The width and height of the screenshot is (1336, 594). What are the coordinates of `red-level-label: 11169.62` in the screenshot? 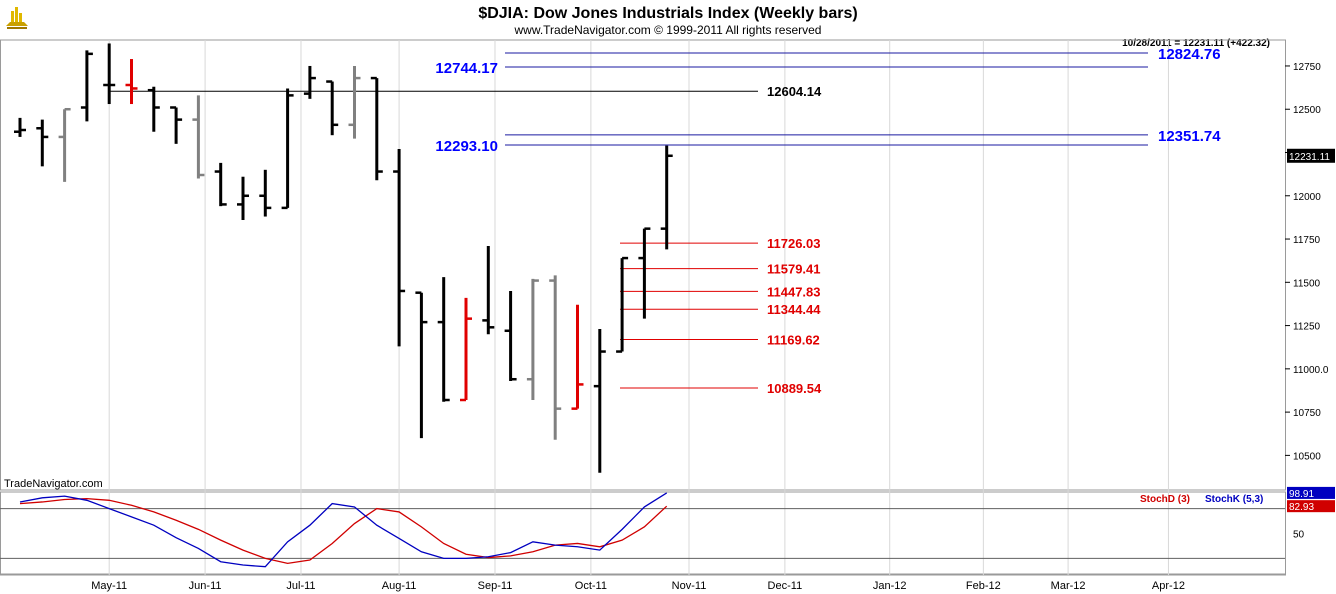 It's located at (793, 339).